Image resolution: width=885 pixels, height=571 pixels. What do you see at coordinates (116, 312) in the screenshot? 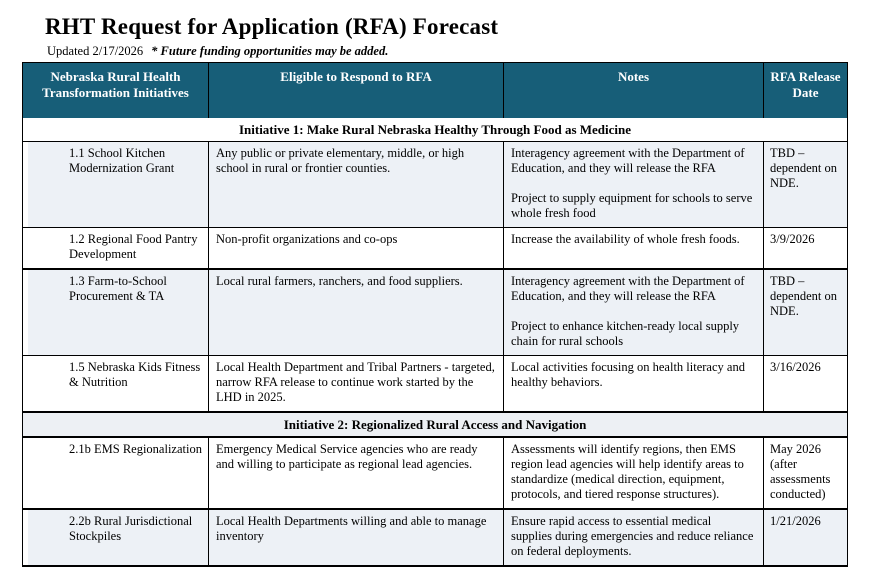
I see `initiative-cell: 1.3 Farm-to-School Procurement & TA` at bounding box center [116, 312].